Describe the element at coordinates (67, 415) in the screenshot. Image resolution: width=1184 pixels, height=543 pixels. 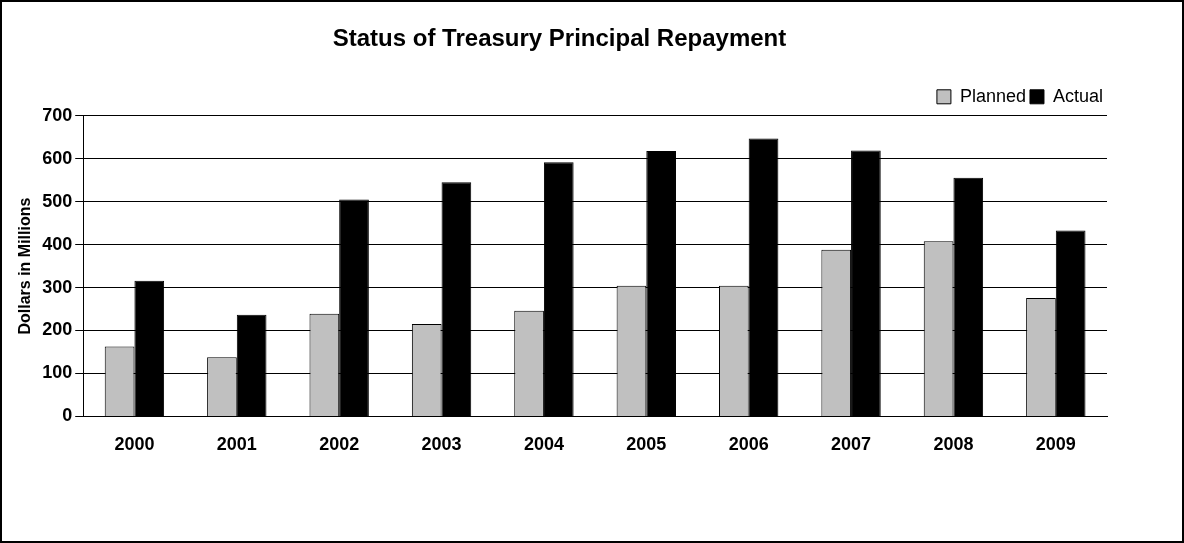
I see `y-tick-label: 0` at that location.